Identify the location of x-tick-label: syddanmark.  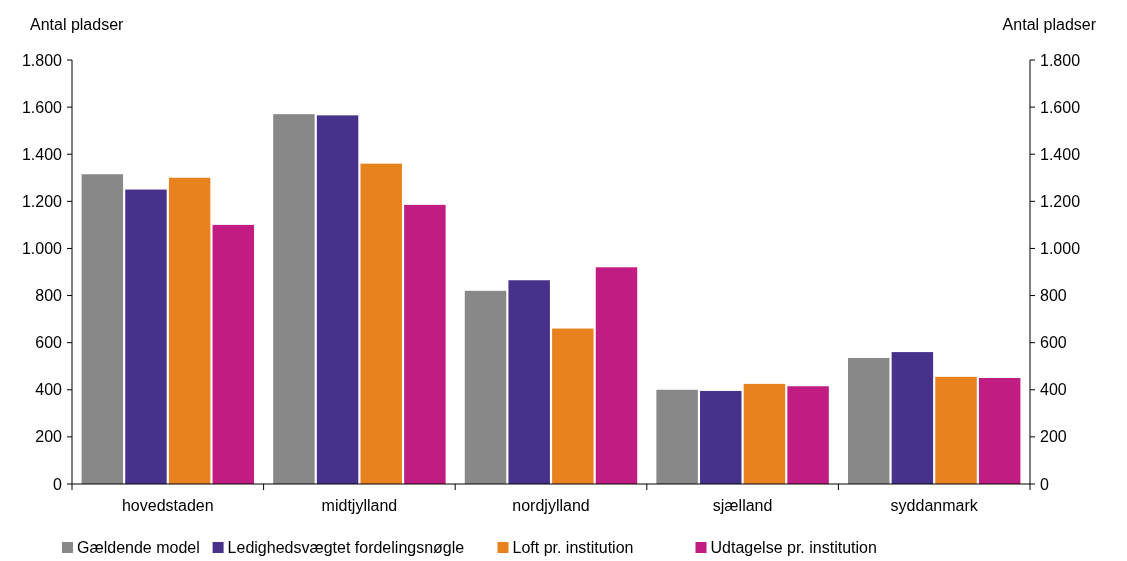
(934, 505).